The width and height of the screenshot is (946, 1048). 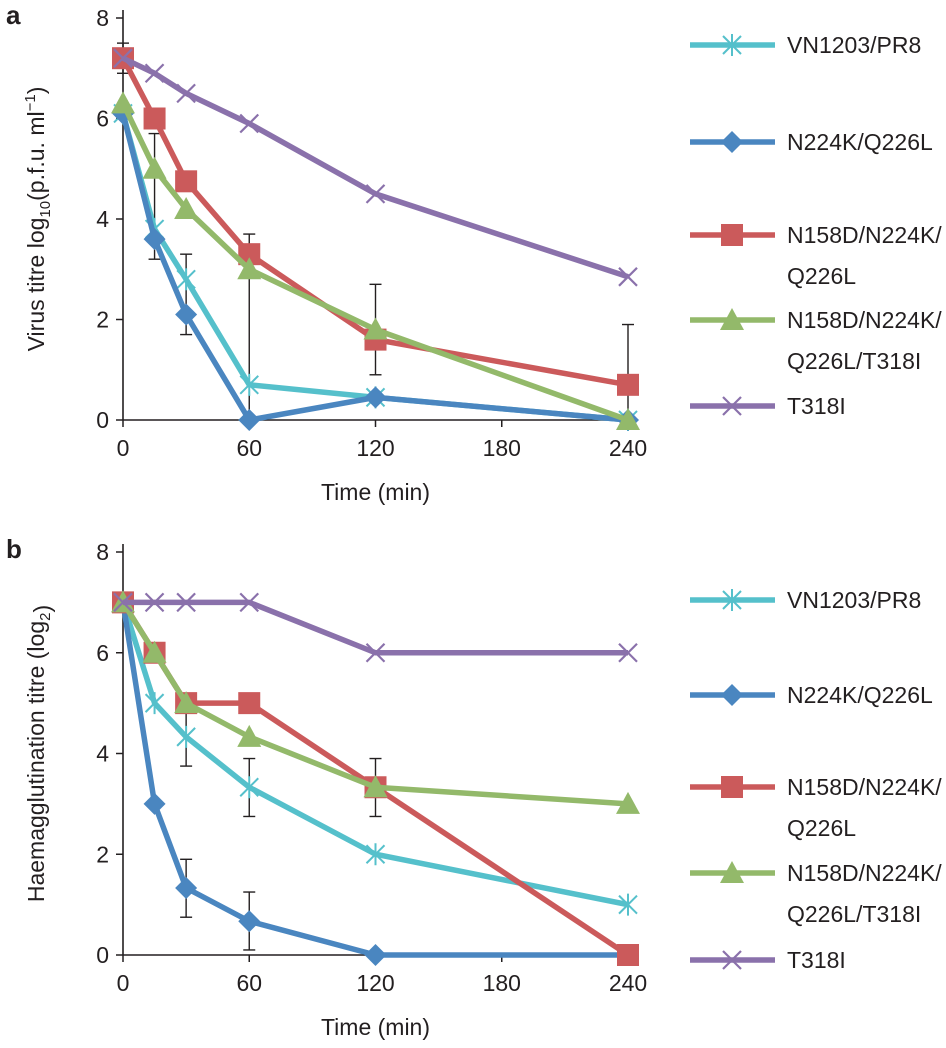 What do you see at coordinates (39, 753) in the screenshot?
I see `y-axis-title: Haemagglutination titre (log2)` at bounding box center [39, 753].